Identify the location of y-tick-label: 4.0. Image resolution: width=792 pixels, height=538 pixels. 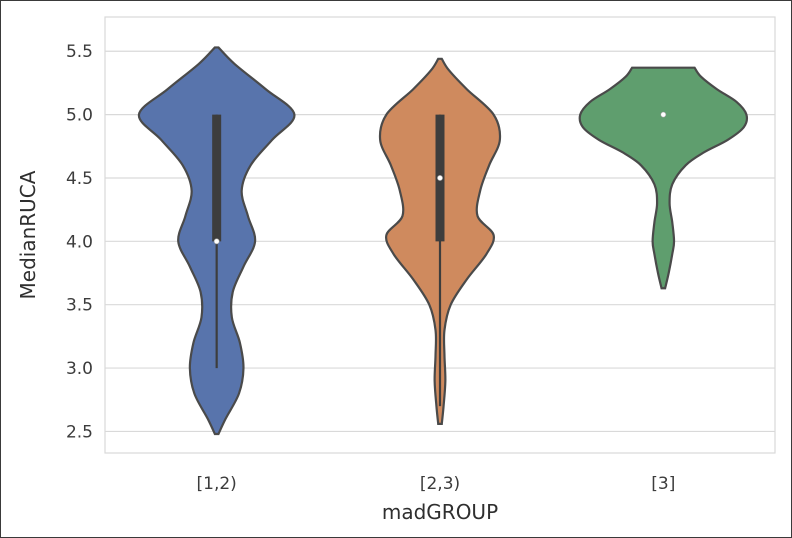
(79, 242).